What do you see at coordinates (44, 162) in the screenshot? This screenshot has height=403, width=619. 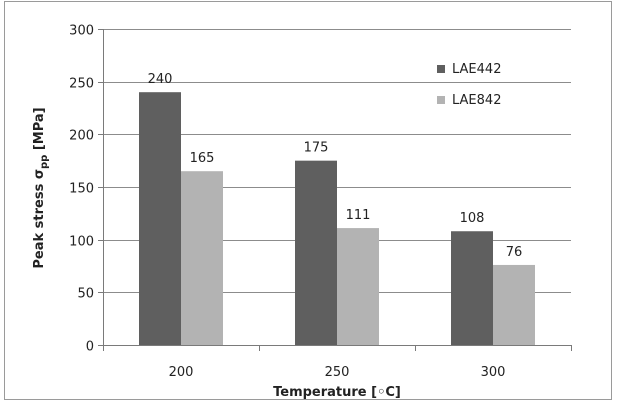 I see `y-axis-title-subscript: pp` at bounding box center [44, 162].